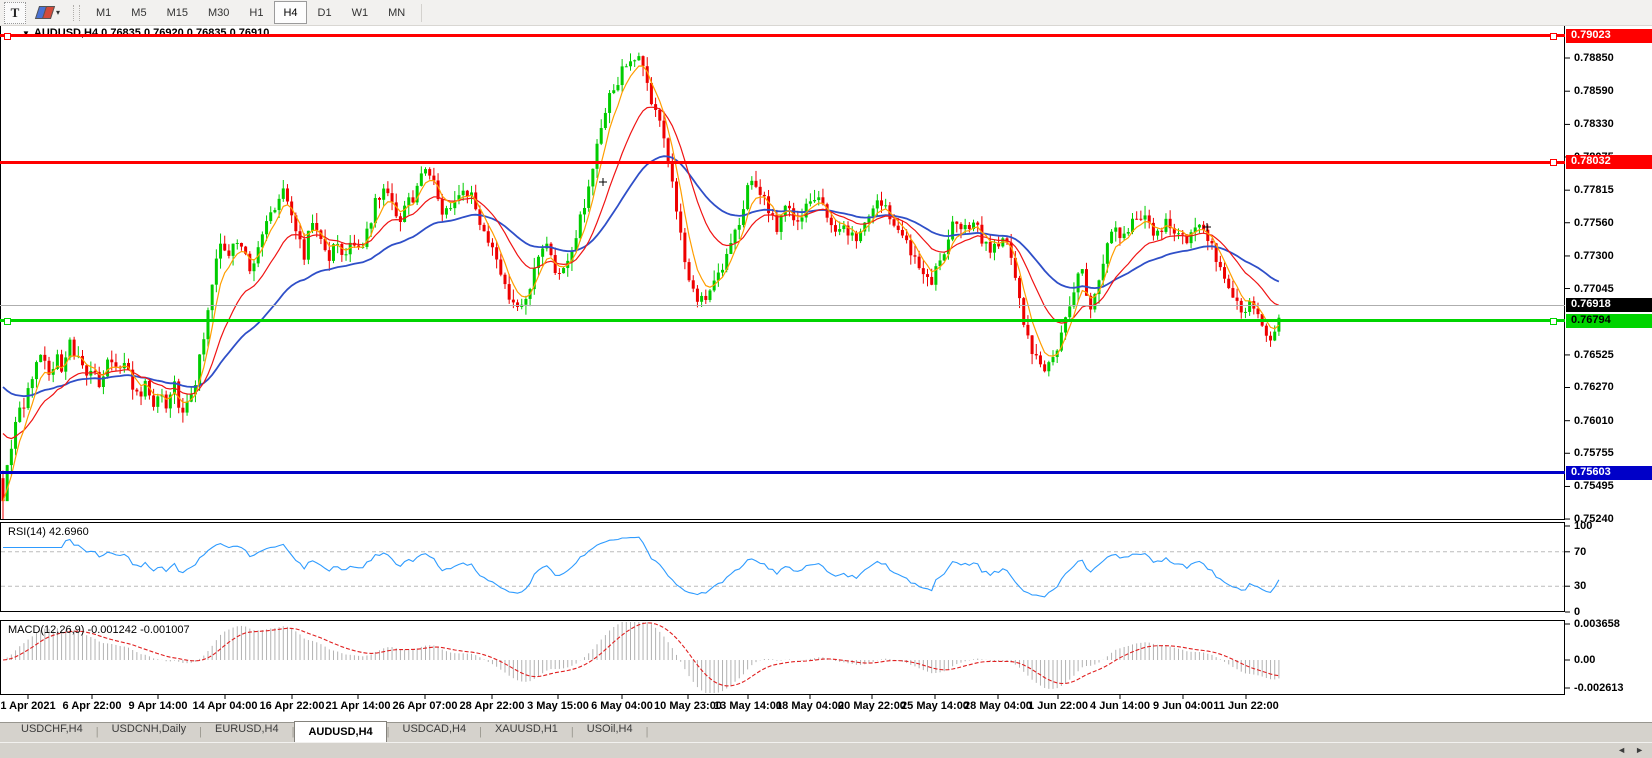 The width and height of the screenshot is (1652, 758). Describe the element at coordinates (256, 12) in the screenshot. I see `timeframe-button-h1: H1` at that location.